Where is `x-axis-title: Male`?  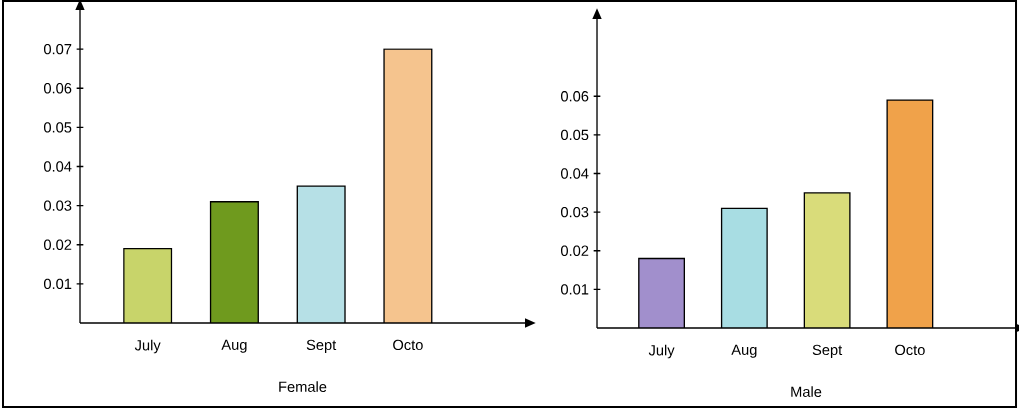 x-axis-title: Male is located at coordinates (806, 391).